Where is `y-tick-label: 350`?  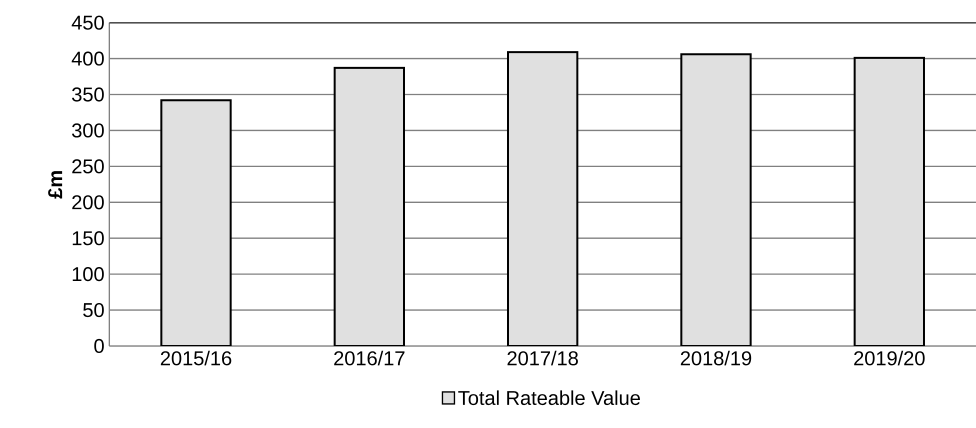
y-tick-label: 350 is located at coordinates (88, 94).